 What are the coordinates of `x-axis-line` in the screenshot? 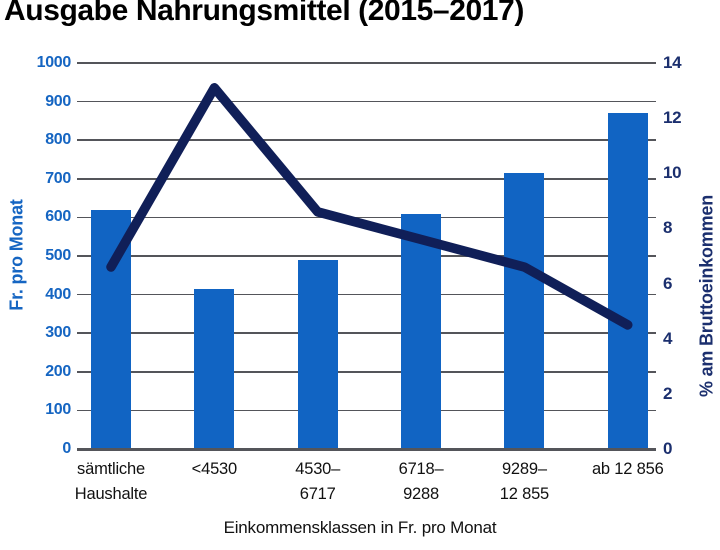 It's located at (366, 449).